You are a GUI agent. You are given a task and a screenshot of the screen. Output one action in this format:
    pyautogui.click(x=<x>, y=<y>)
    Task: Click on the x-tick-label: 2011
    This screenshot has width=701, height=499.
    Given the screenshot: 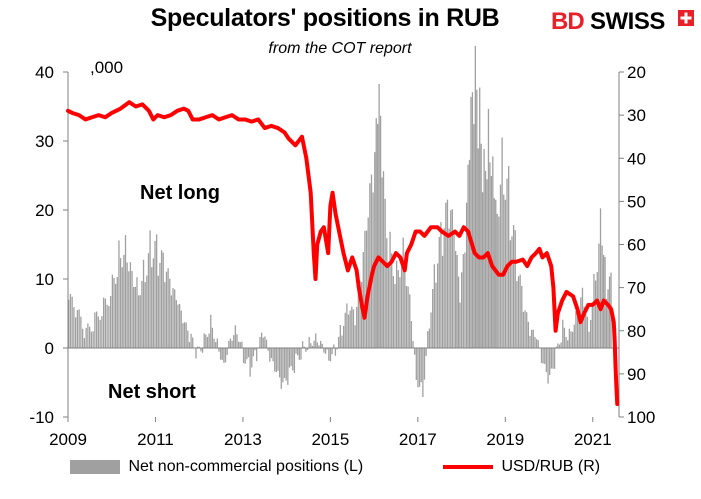 What is the action you would take?
    pyautogui.click(x=155, y=439)
    